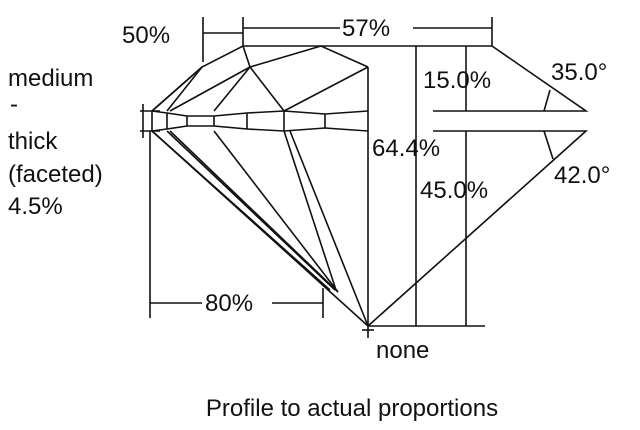 Image resolution: width=640 pixels, height=430 pixels. Describe the element at coordinates (14, 104) in the screenshot. I see `girdle-label-2: -` at that location.